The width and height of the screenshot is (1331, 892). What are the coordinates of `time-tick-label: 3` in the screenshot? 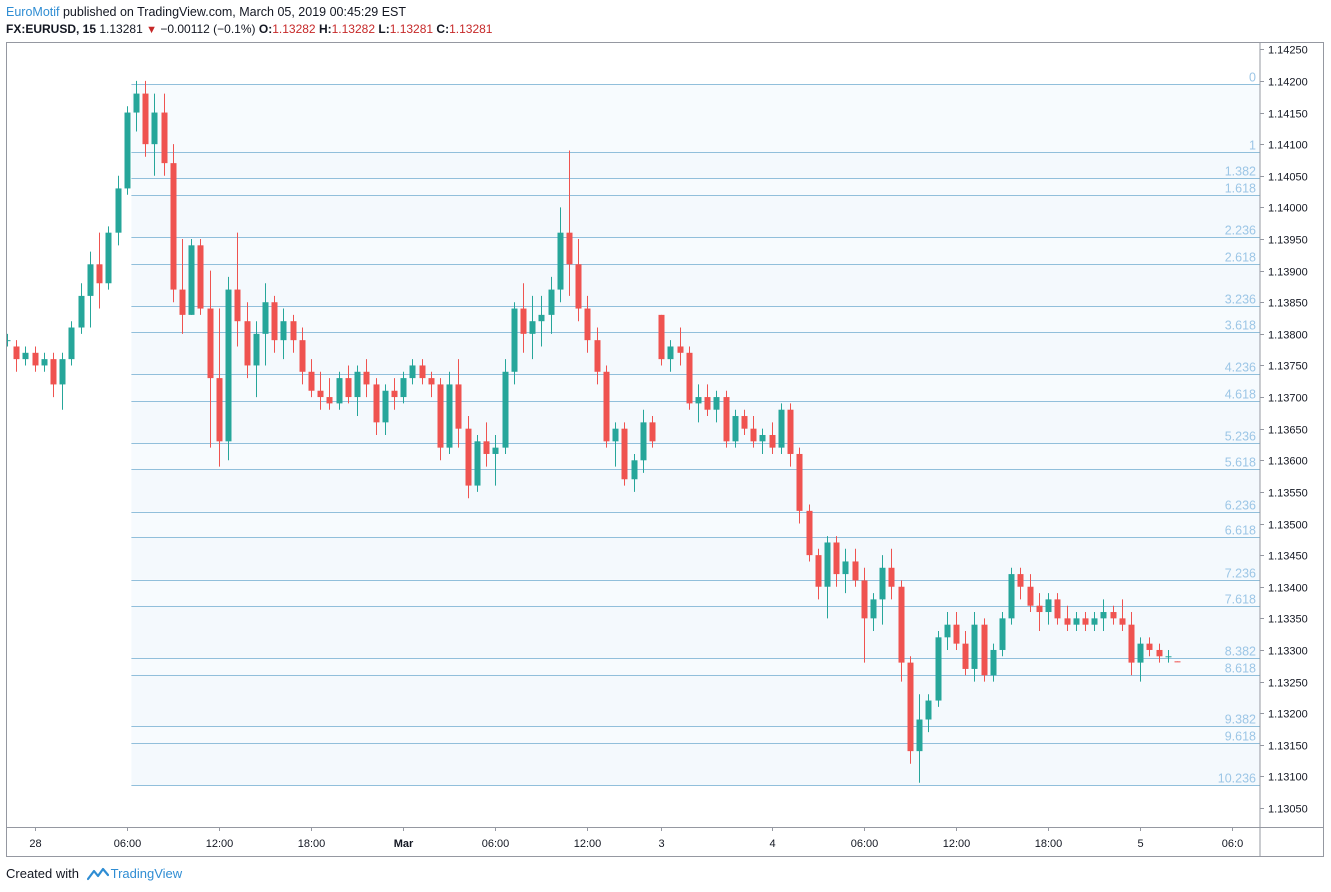 It's located at (661, 844).